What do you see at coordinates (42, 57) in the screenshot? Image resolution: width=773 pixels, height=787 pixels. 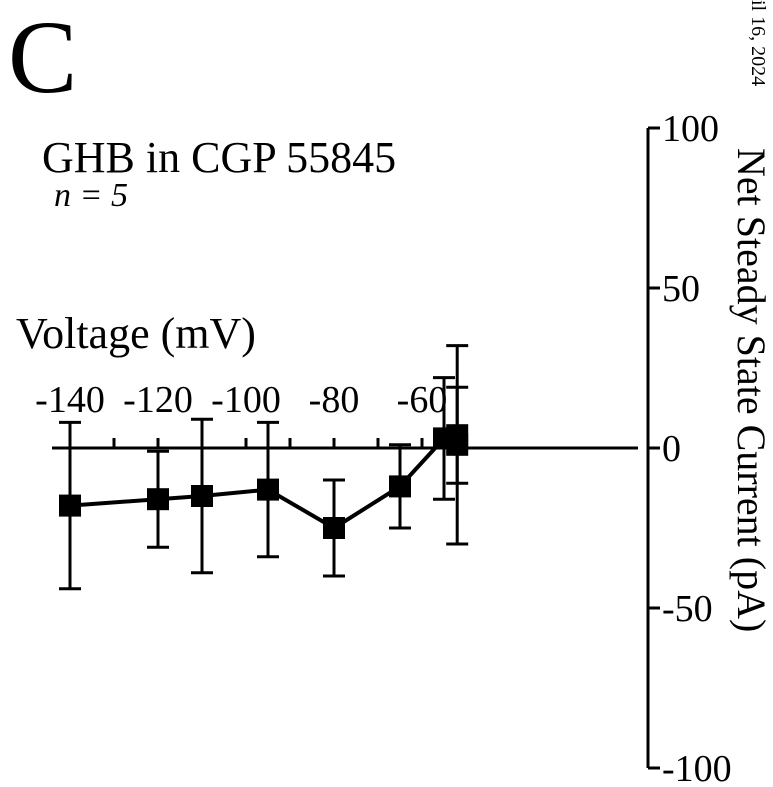 I see `panel-label: C` at bounding box center [42, 57].